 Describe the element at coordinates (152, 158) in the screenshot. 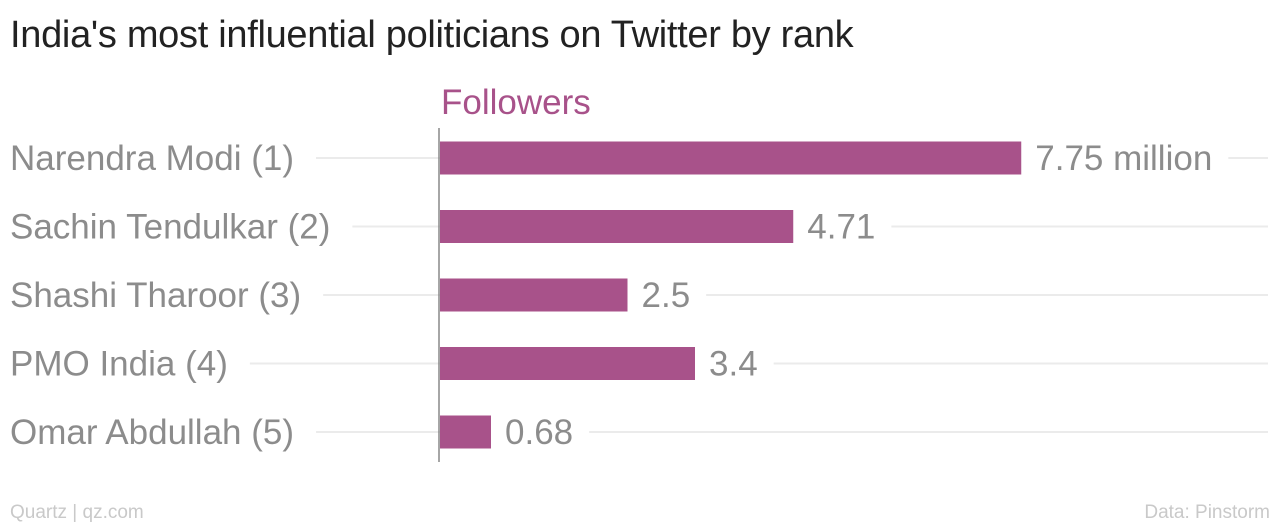

I see `category-label: Narendra Modi (1)` at that location.